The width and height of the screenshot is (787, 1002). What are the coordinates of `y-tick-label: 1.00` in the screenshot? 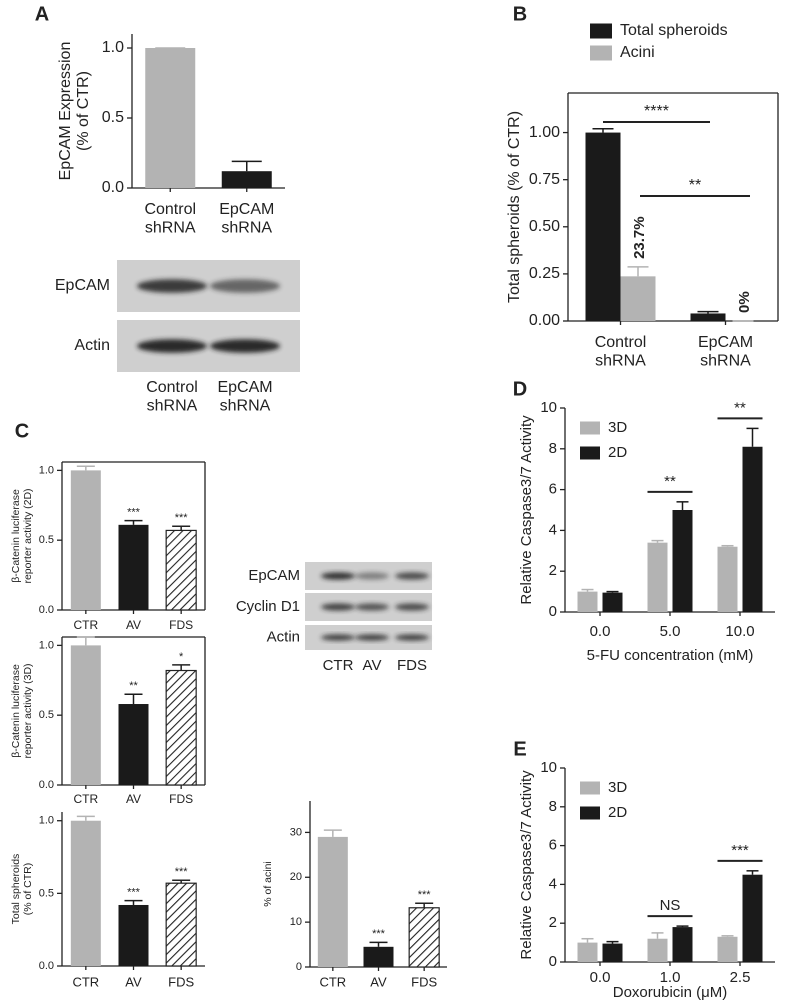 It's located at (544, 132).